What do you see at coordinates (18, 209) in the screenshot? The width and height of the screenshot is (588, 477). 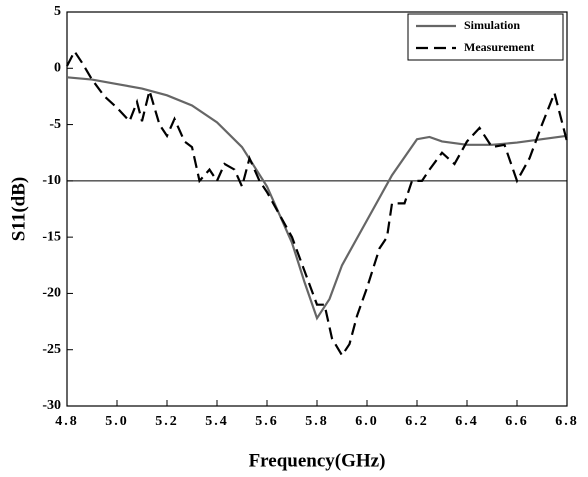 I see `y-axis-label: S11(dB)` at bounding box center [18, 209].